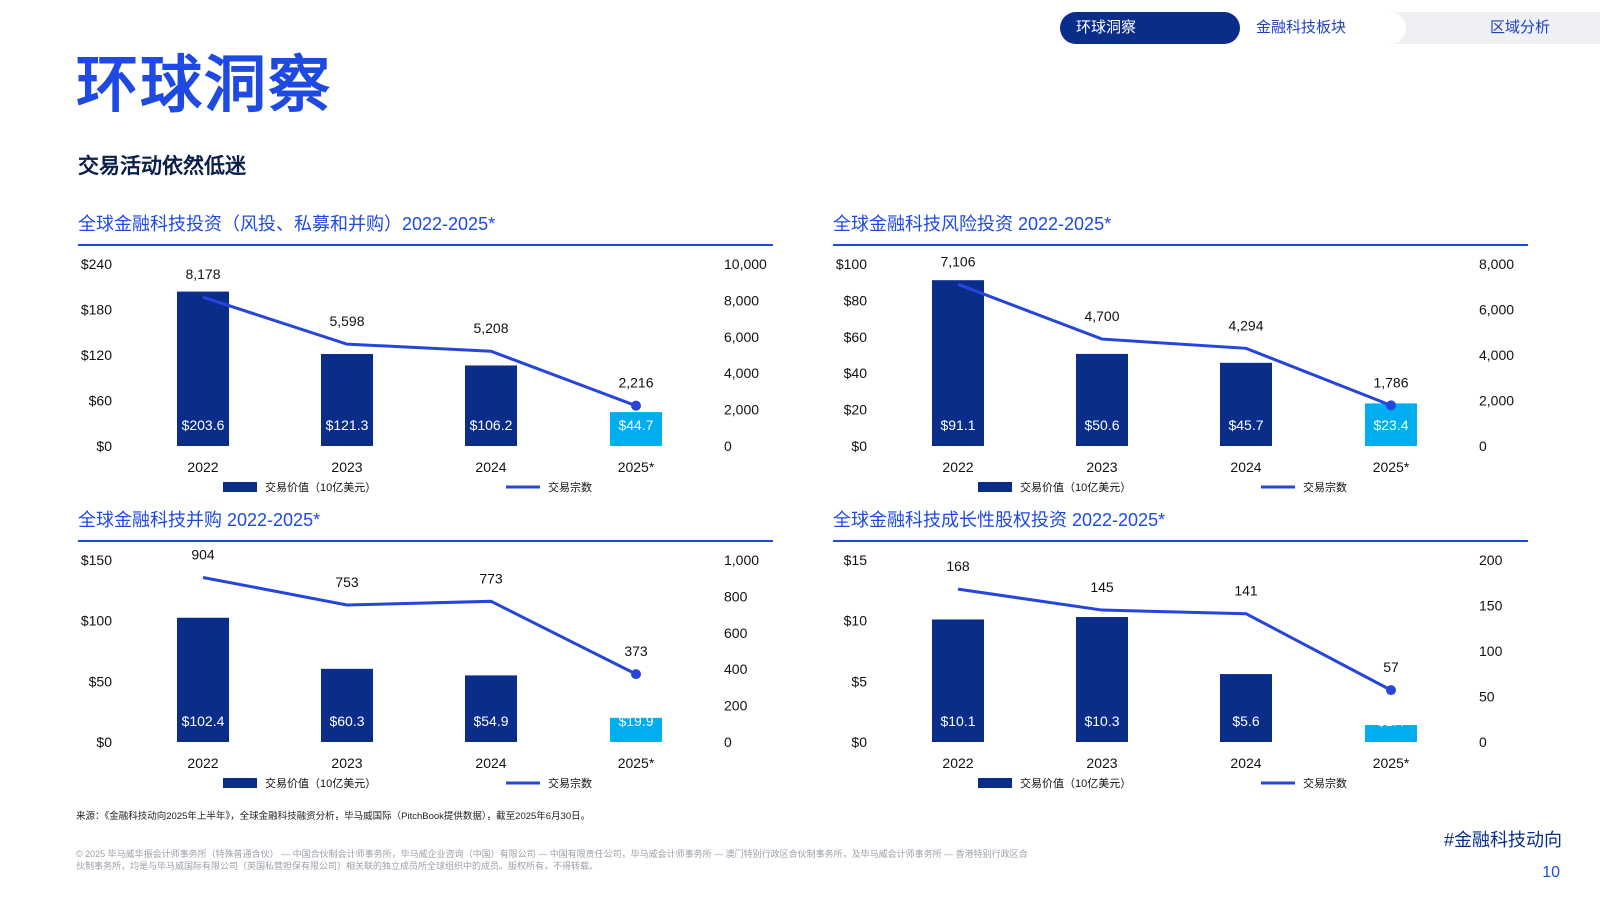  Describe the element at coordinates (204, 85) in the screenshot. I see `page-title: 环球洞察` at that location.